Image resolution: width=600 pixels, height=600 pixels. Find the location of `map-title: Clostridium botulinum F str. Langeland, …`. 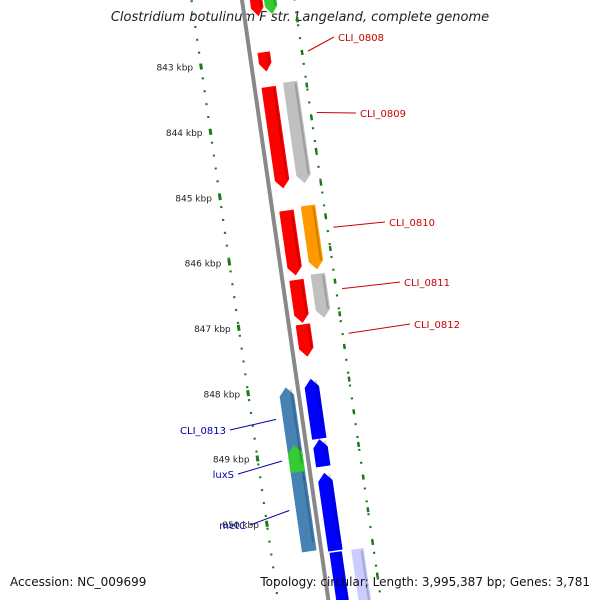

map-title: Clostridium botulinum F str. Langeland, … is located at coordinates (300, 17).